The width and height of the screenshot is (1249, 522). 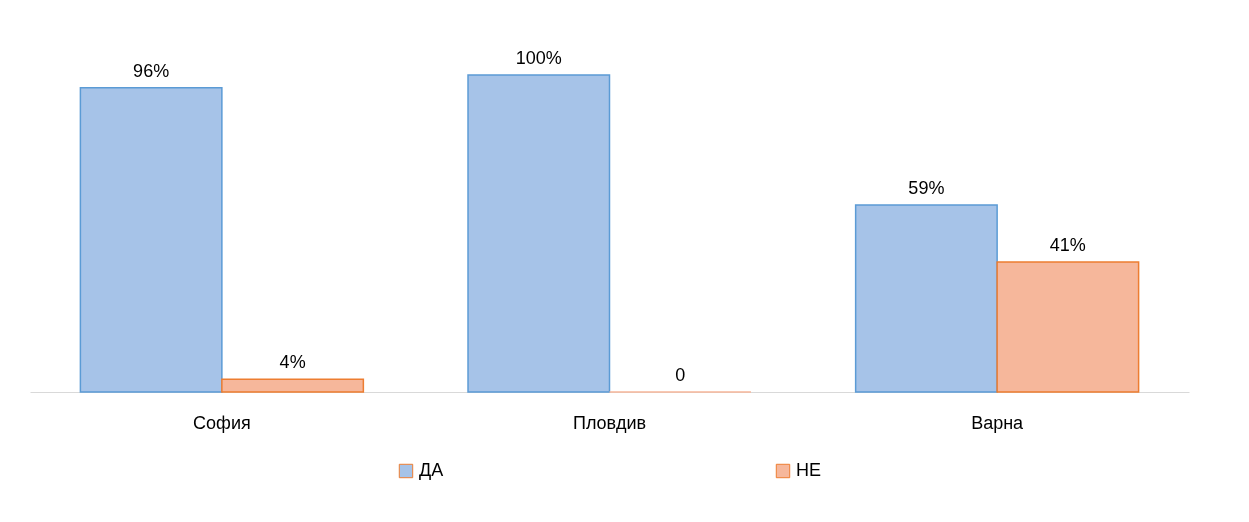 What do you see at coordinates (809, 470) in the screenshot?
I see `legend-label: НЕ` at bounding box center [809, 470].